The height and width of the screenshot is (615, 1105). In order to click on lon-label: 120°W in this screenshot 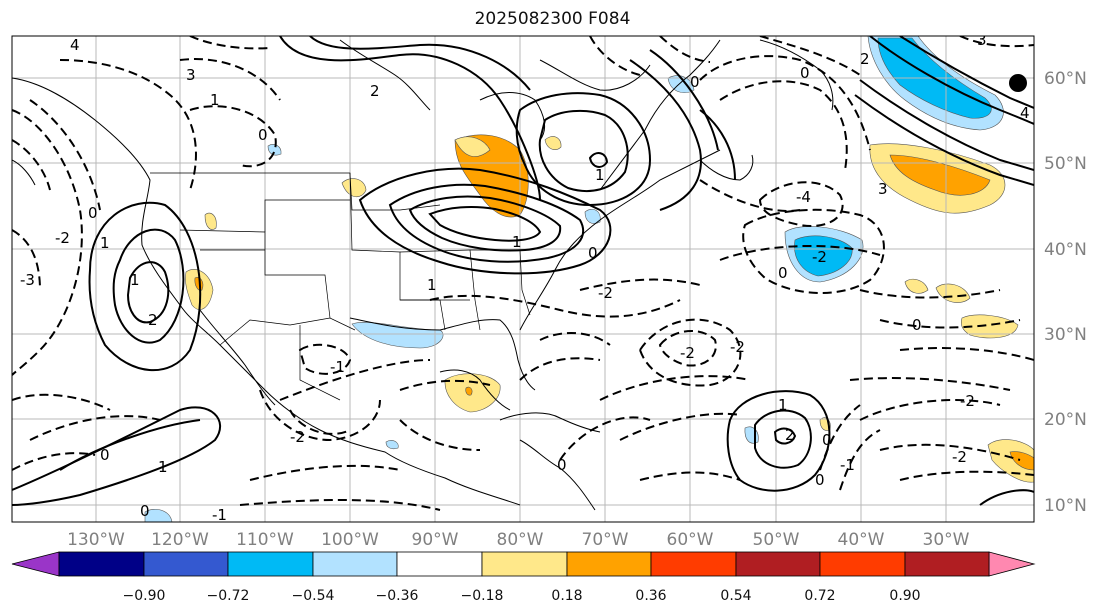, I will do `click(180, 540)`.